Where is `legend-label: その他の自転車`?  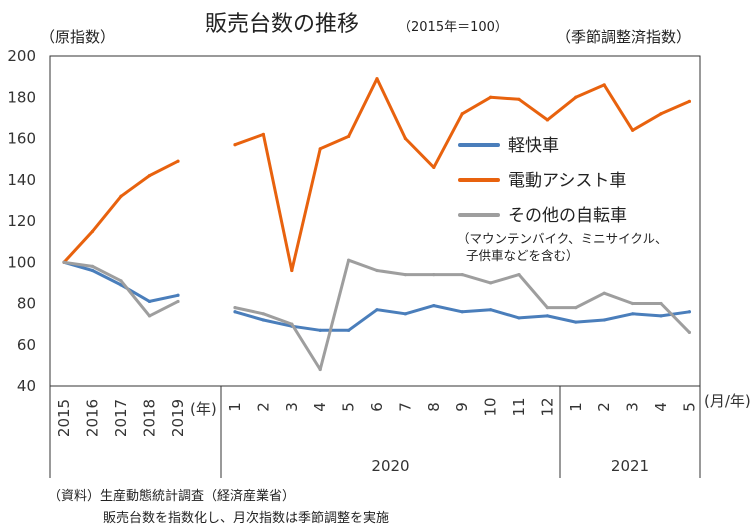 legend-label: その他の自転車 is located at coordinates (567, 216).